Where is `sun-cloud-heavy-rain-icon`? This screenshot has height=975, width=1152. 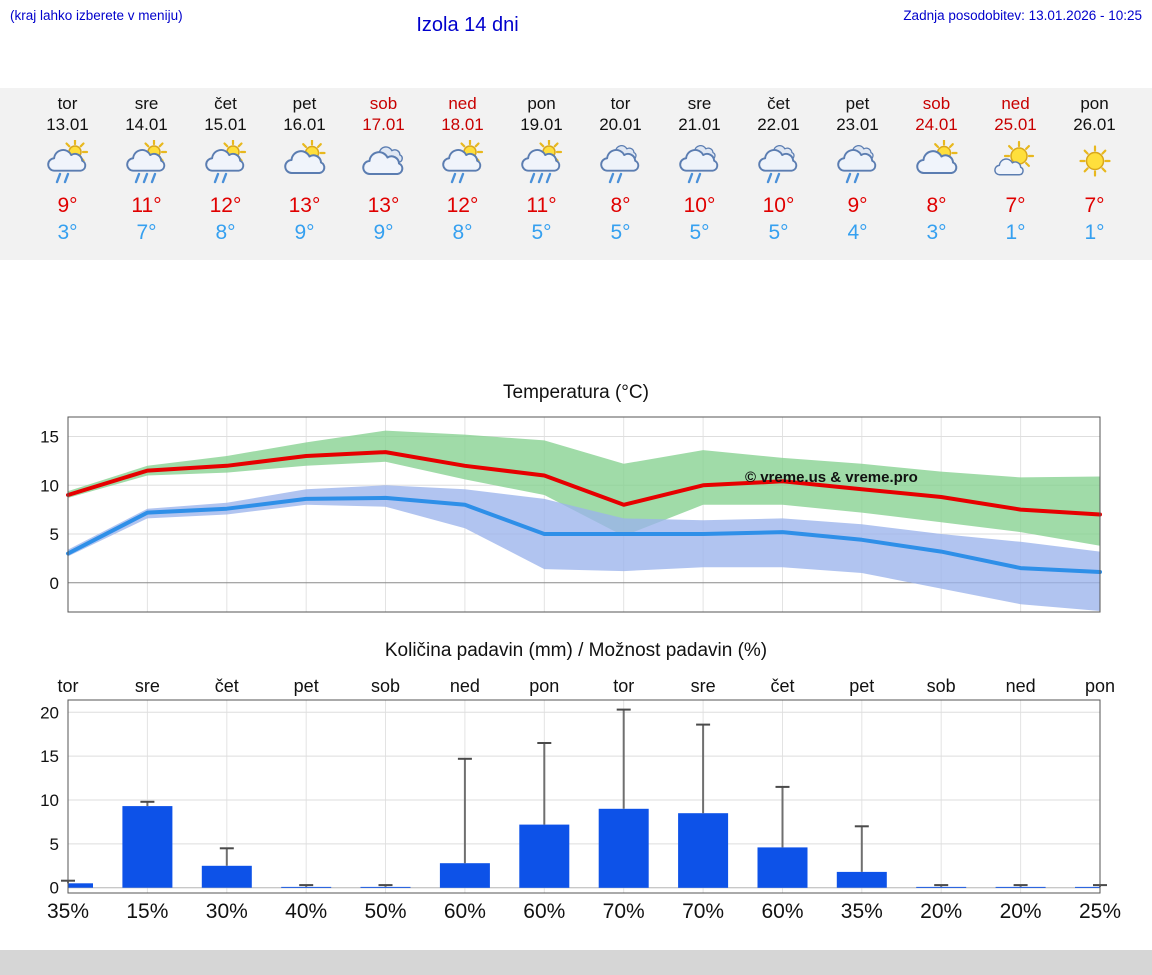 sun-cloud-heavy-rain-icon is located at coordinates (541, 164).